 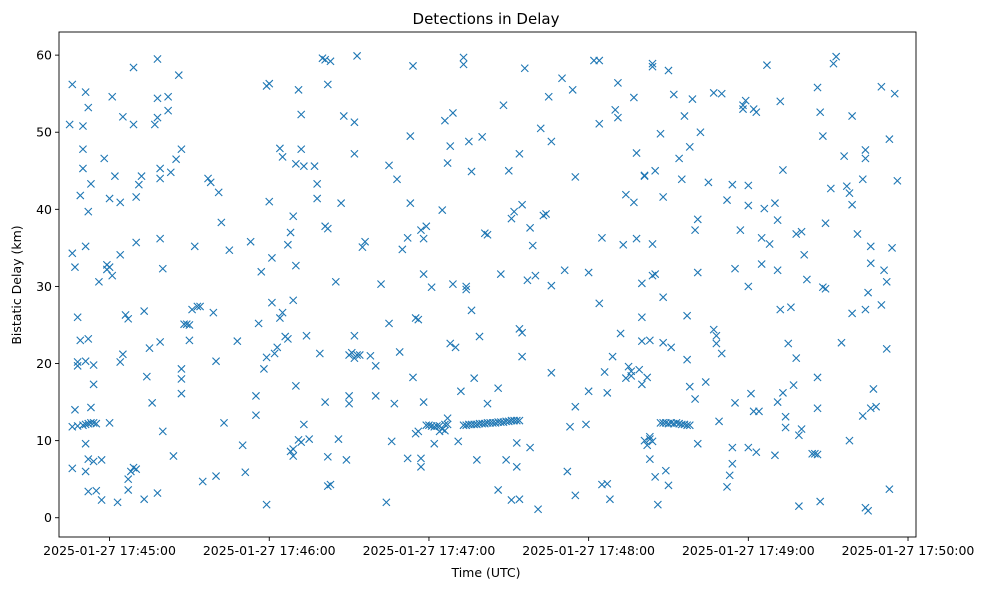 What do you see at coordinates (429, 550) in the screenshot?
I see `x-tick-label: 2025-01-27 17:47:00` at bounding box center [429, 550].